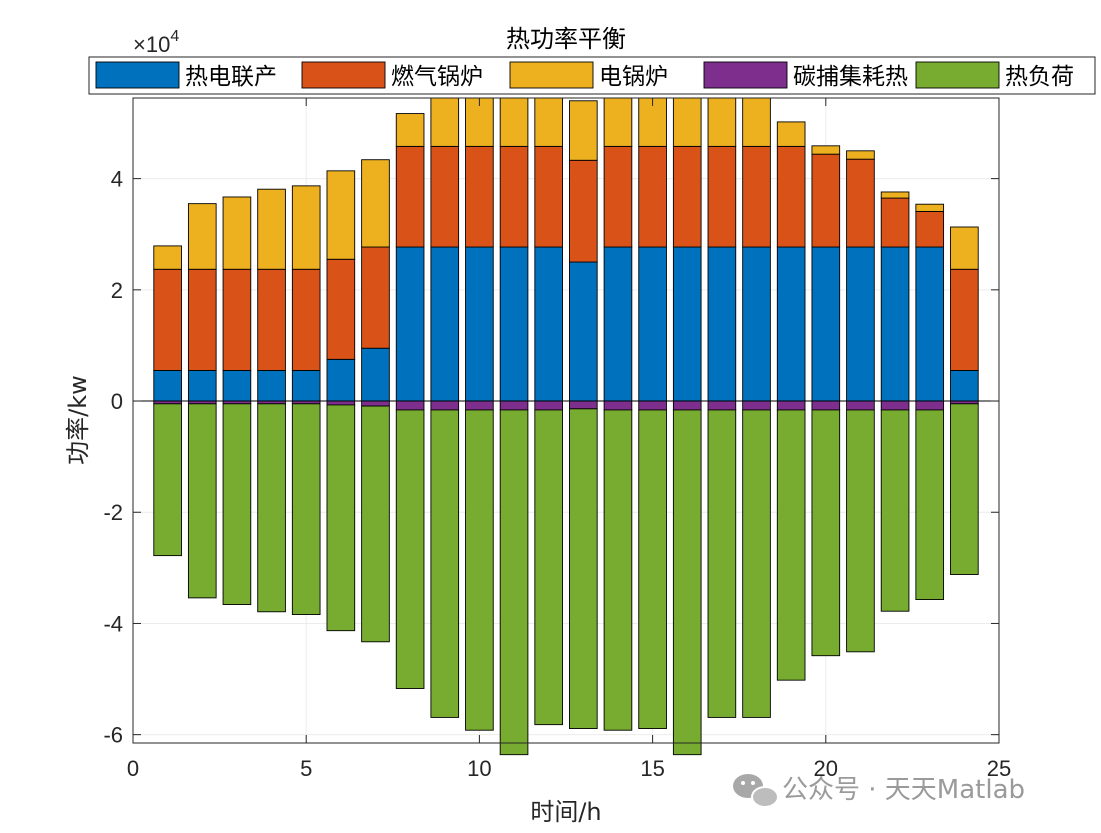  Describe the element at coordinates (652, 196) in the screenshot. I see `bar-2-h15` at that location.